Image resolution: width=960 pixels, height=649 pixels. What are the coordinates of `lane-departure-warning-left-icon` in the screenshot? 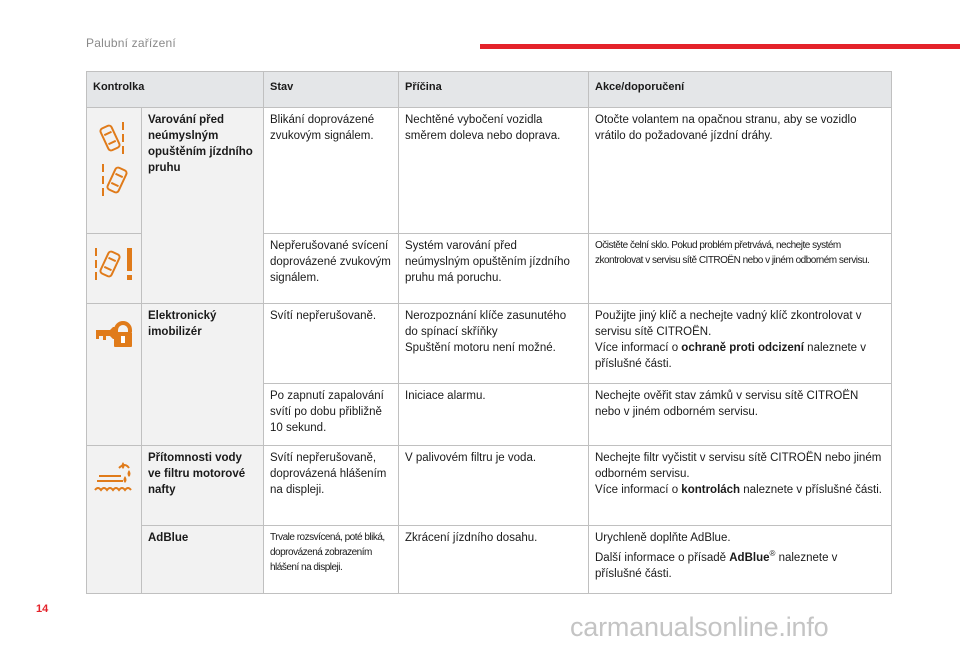 It's located at (115, 180).